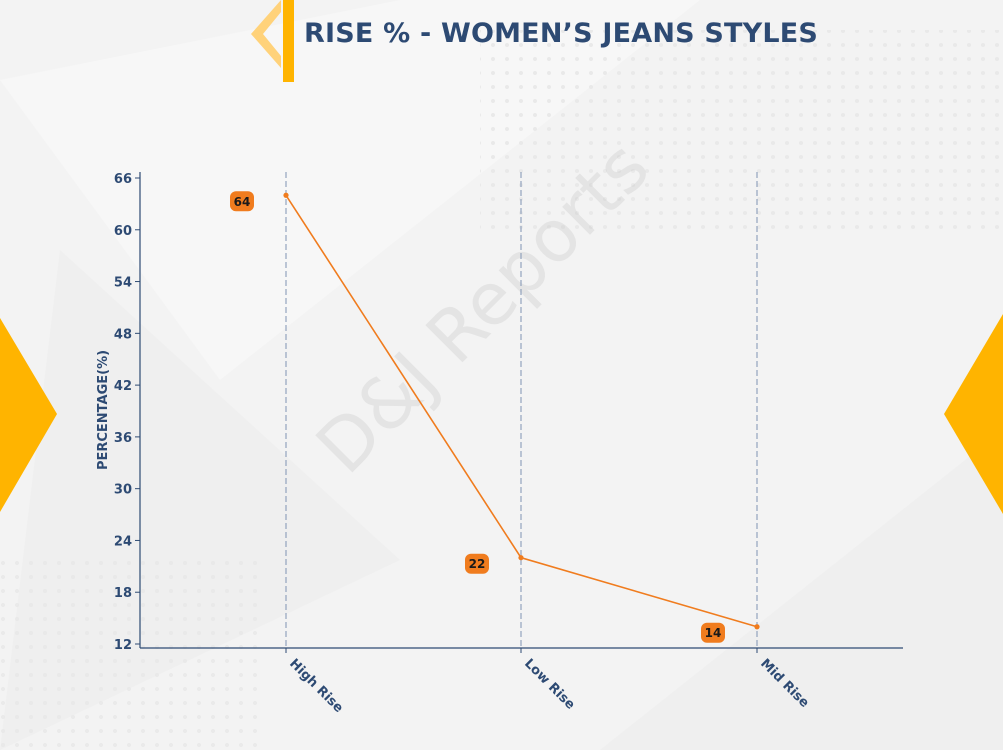 This screenshot has width=1003, height=750. What do you see at coordinates (103, 410) in the screenshot?
I see `y-axis-label: PERCENTAGE(%)` at bounding box center [103, 410].